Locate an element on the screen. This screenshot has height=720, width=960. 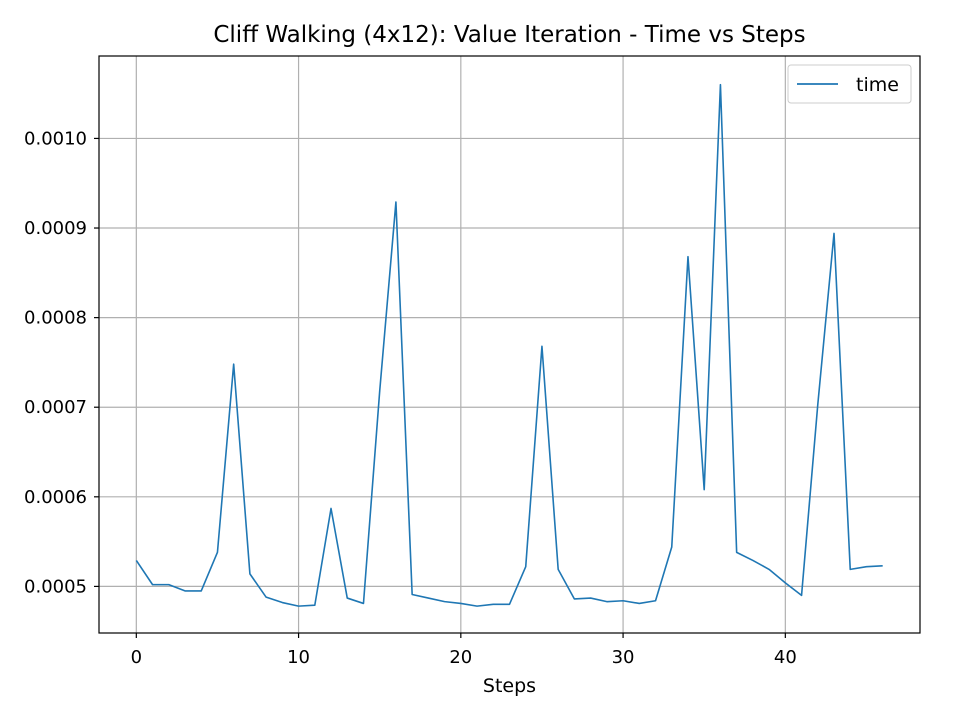
y-tick-label: 0.0009 is located at coordinates (55, 228).